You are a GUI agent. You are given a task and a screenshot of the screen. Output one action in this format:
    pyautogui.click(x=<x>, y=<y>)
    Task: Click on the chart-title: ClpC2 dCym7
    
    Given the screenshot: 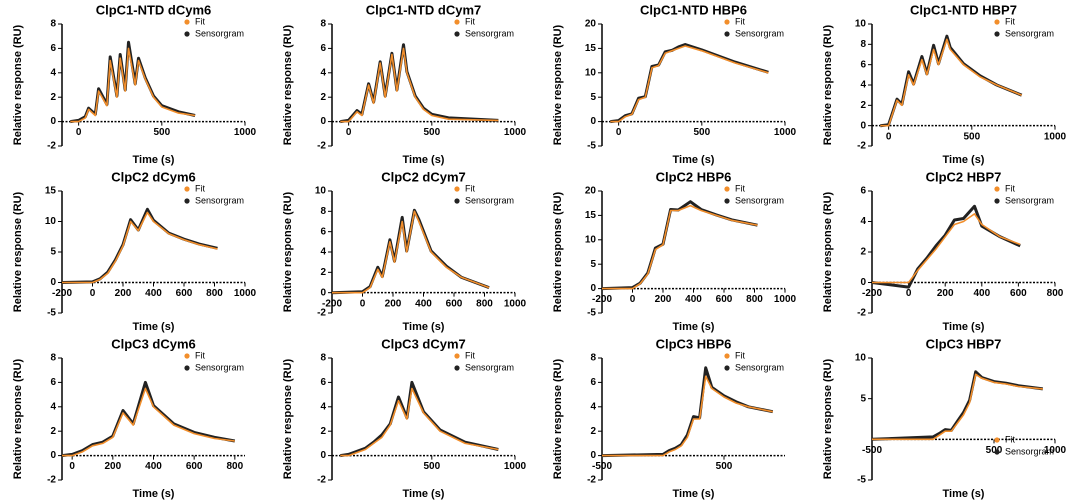 What is the action you would take?
    pyautogui.click(x=423, y=176)
    